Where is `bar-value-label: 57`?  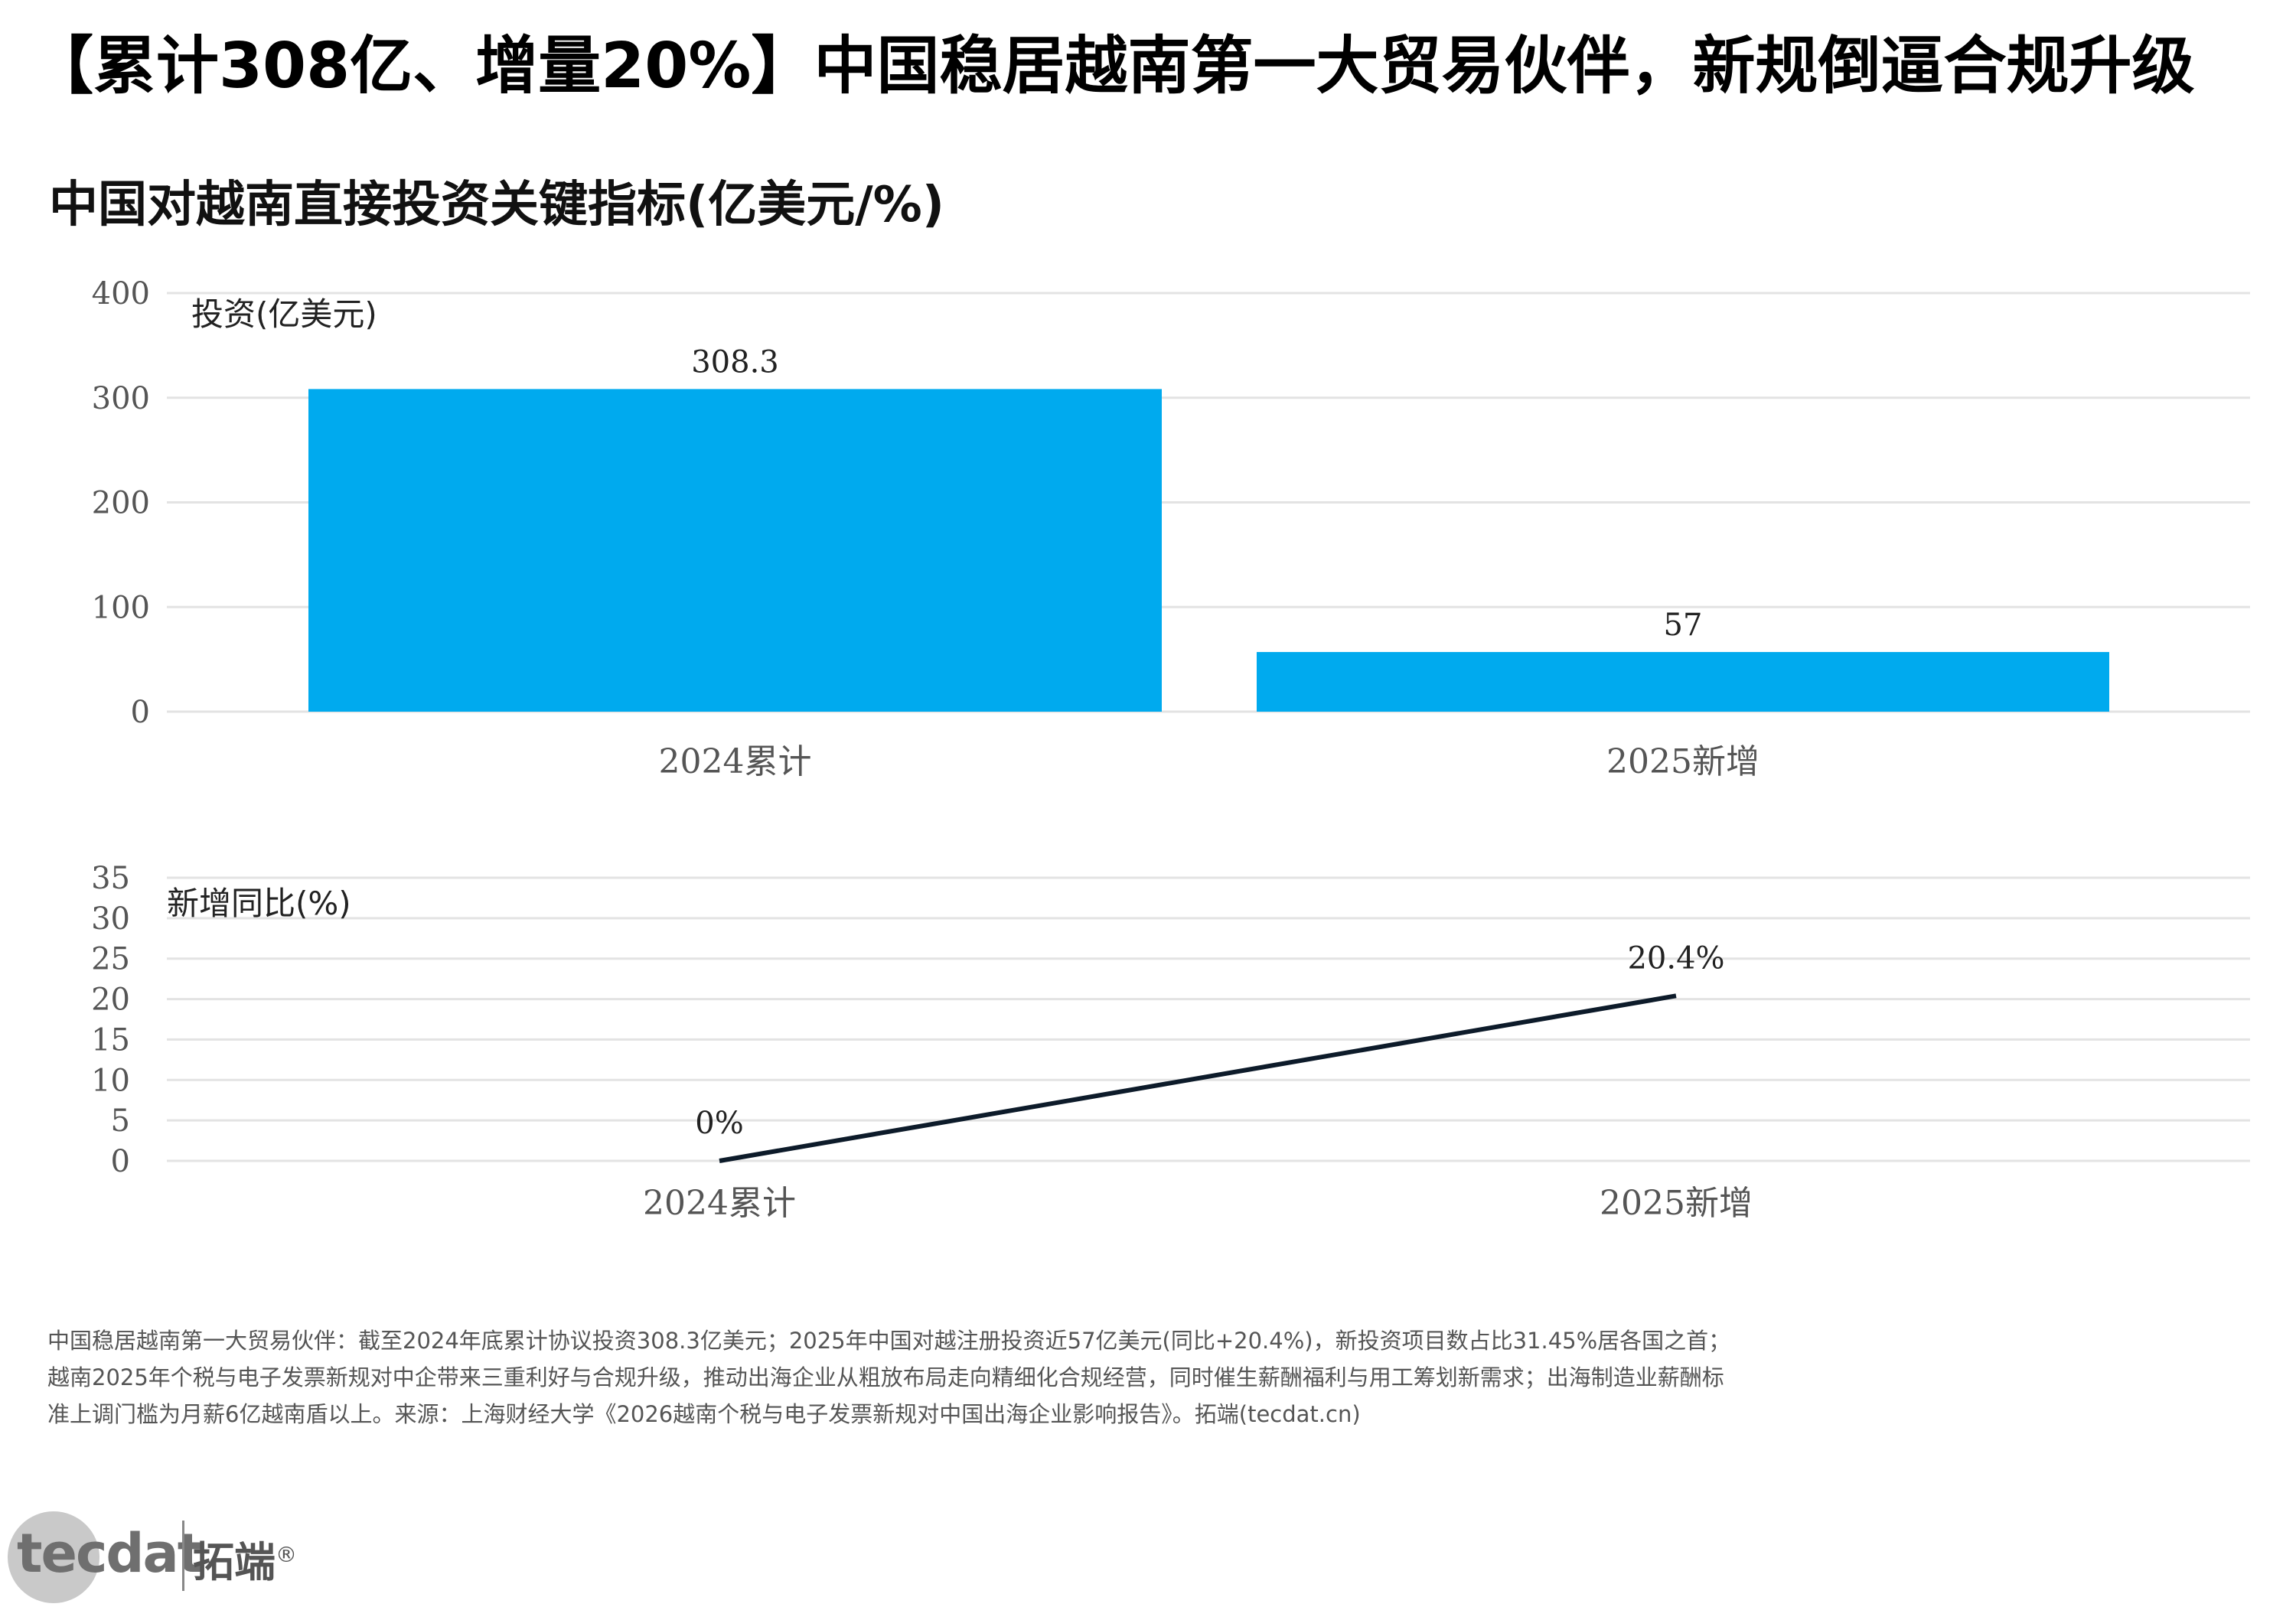
bar-value-label: 57 is located at coordinates (1683, 625).